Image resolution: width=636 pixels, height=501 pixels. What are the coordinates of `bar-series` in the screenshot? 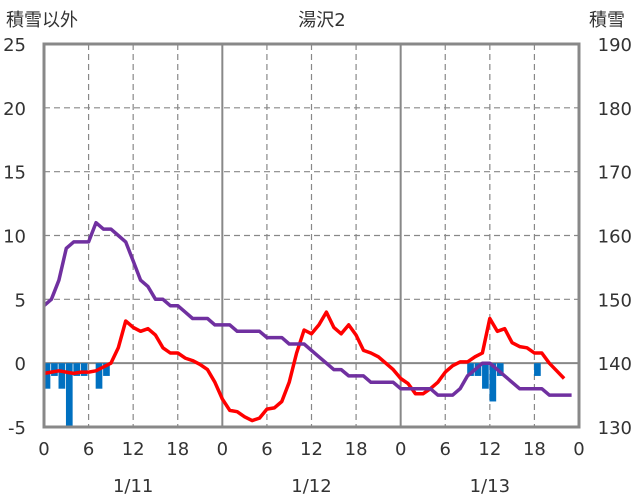 It's located at (292, 395).